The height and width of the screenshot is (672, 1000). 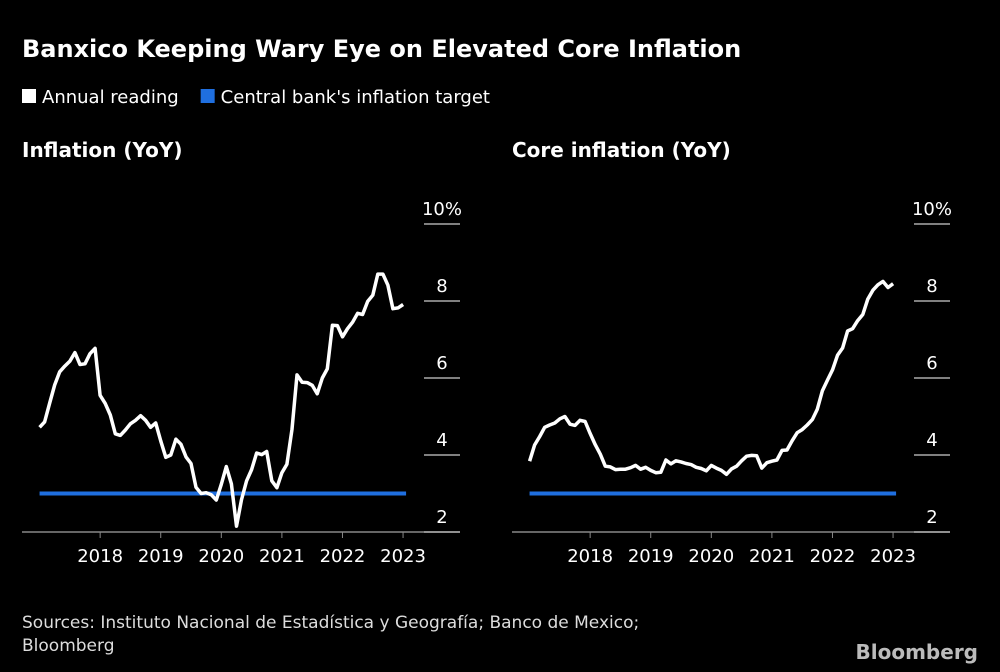 I want to click on source: Bloomberg, so click(x=68, y=646).